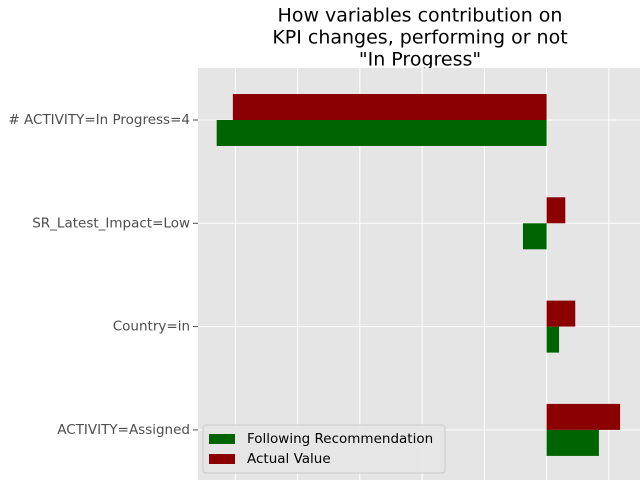 The width and height of the screenshot is (640, 480). What do you see at coordinates (420, 16) in the screenshot?
I see `chart-title-line: How variables contribution on` at bounding box center [420, 16].